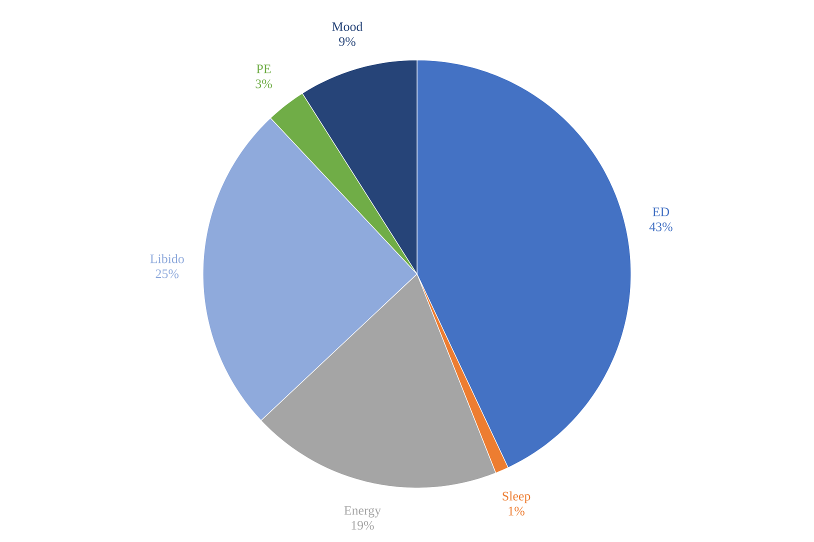 This screenshot has width=814, height=542. I want to click on data-label: 3%, so click(264, 83).